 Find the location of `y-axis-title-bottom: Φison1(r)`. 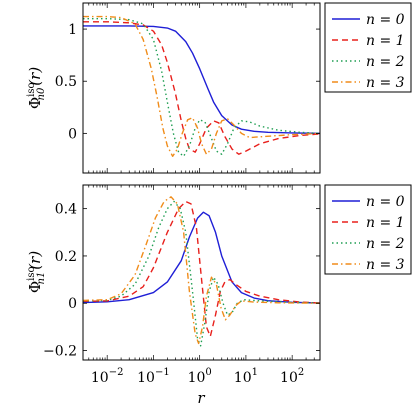

y-axis-title-bottom: Φison1(r) is located at coordinates (36, 272).